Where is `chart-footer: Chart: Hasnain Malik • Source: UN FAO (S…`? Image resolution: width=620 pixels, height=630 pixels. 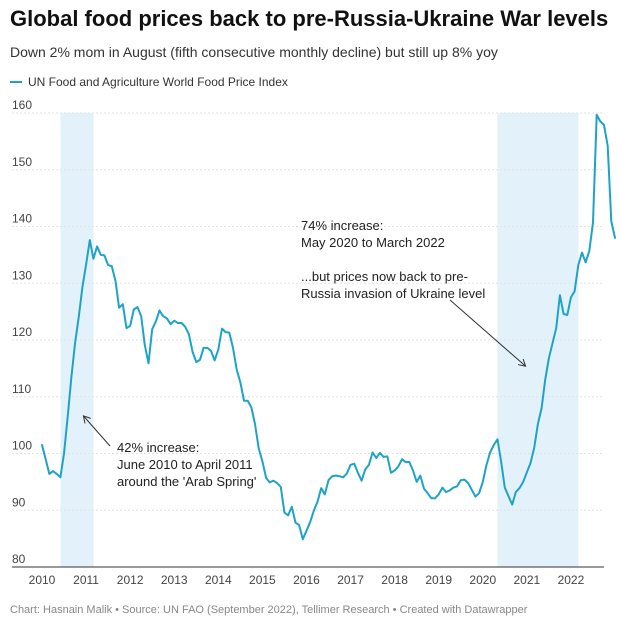
chart-footer: Chart: Hasnain Malik • Source: UN FAO (S… is located at coordinates (269, 610).